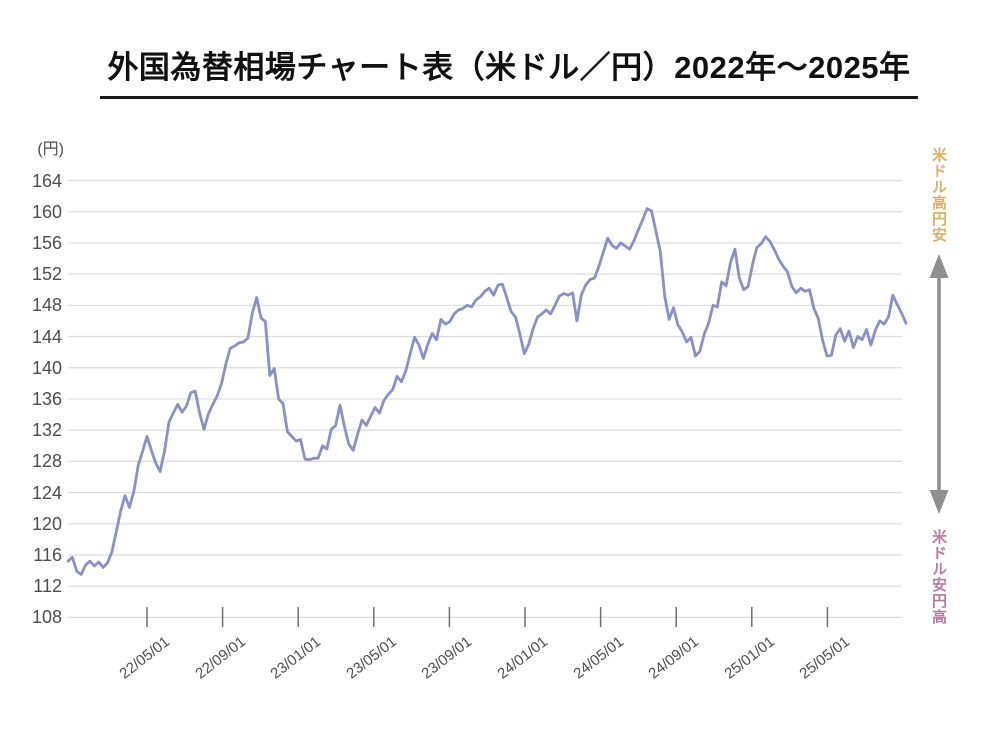 The image size is (1000, 730). I want to click on page-title: 外国為替相場チャート表（米ドル／円）2022年～2025年, so click(509, 70).